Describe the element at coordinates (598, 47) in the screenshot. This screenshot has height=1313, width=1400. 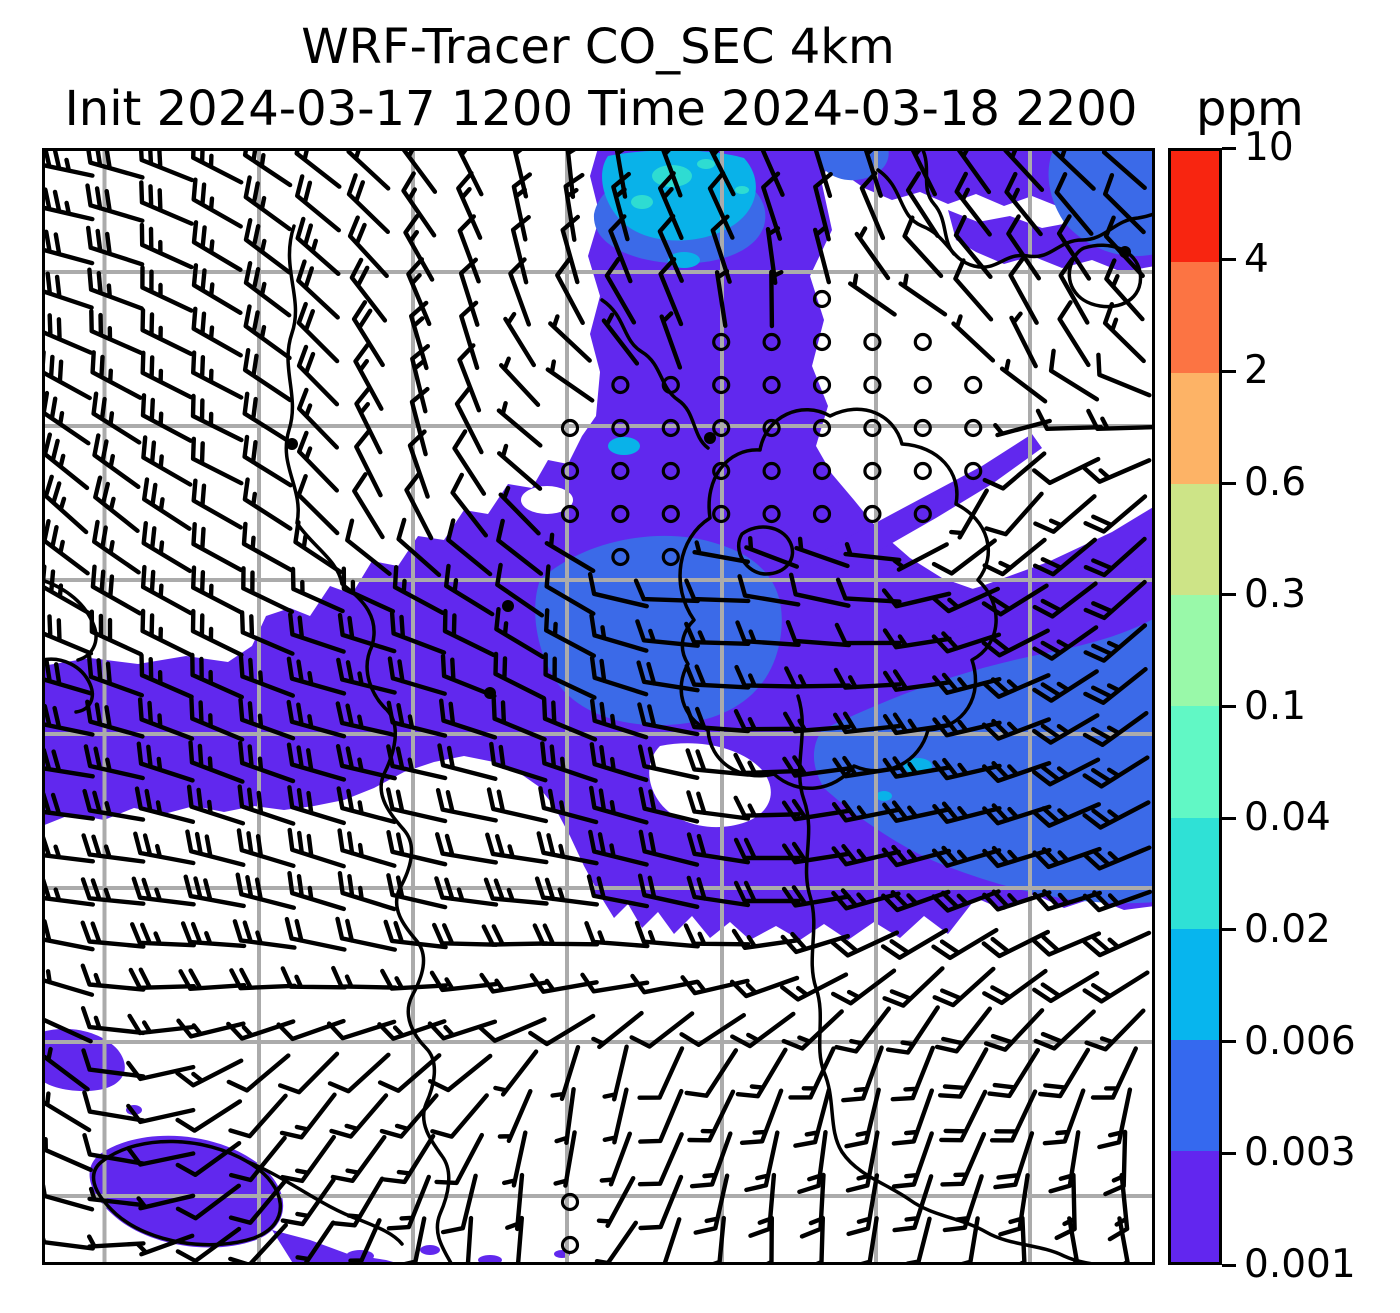
I see `plot-title: WRF-Tracer CO_SEC 4km` at that location.